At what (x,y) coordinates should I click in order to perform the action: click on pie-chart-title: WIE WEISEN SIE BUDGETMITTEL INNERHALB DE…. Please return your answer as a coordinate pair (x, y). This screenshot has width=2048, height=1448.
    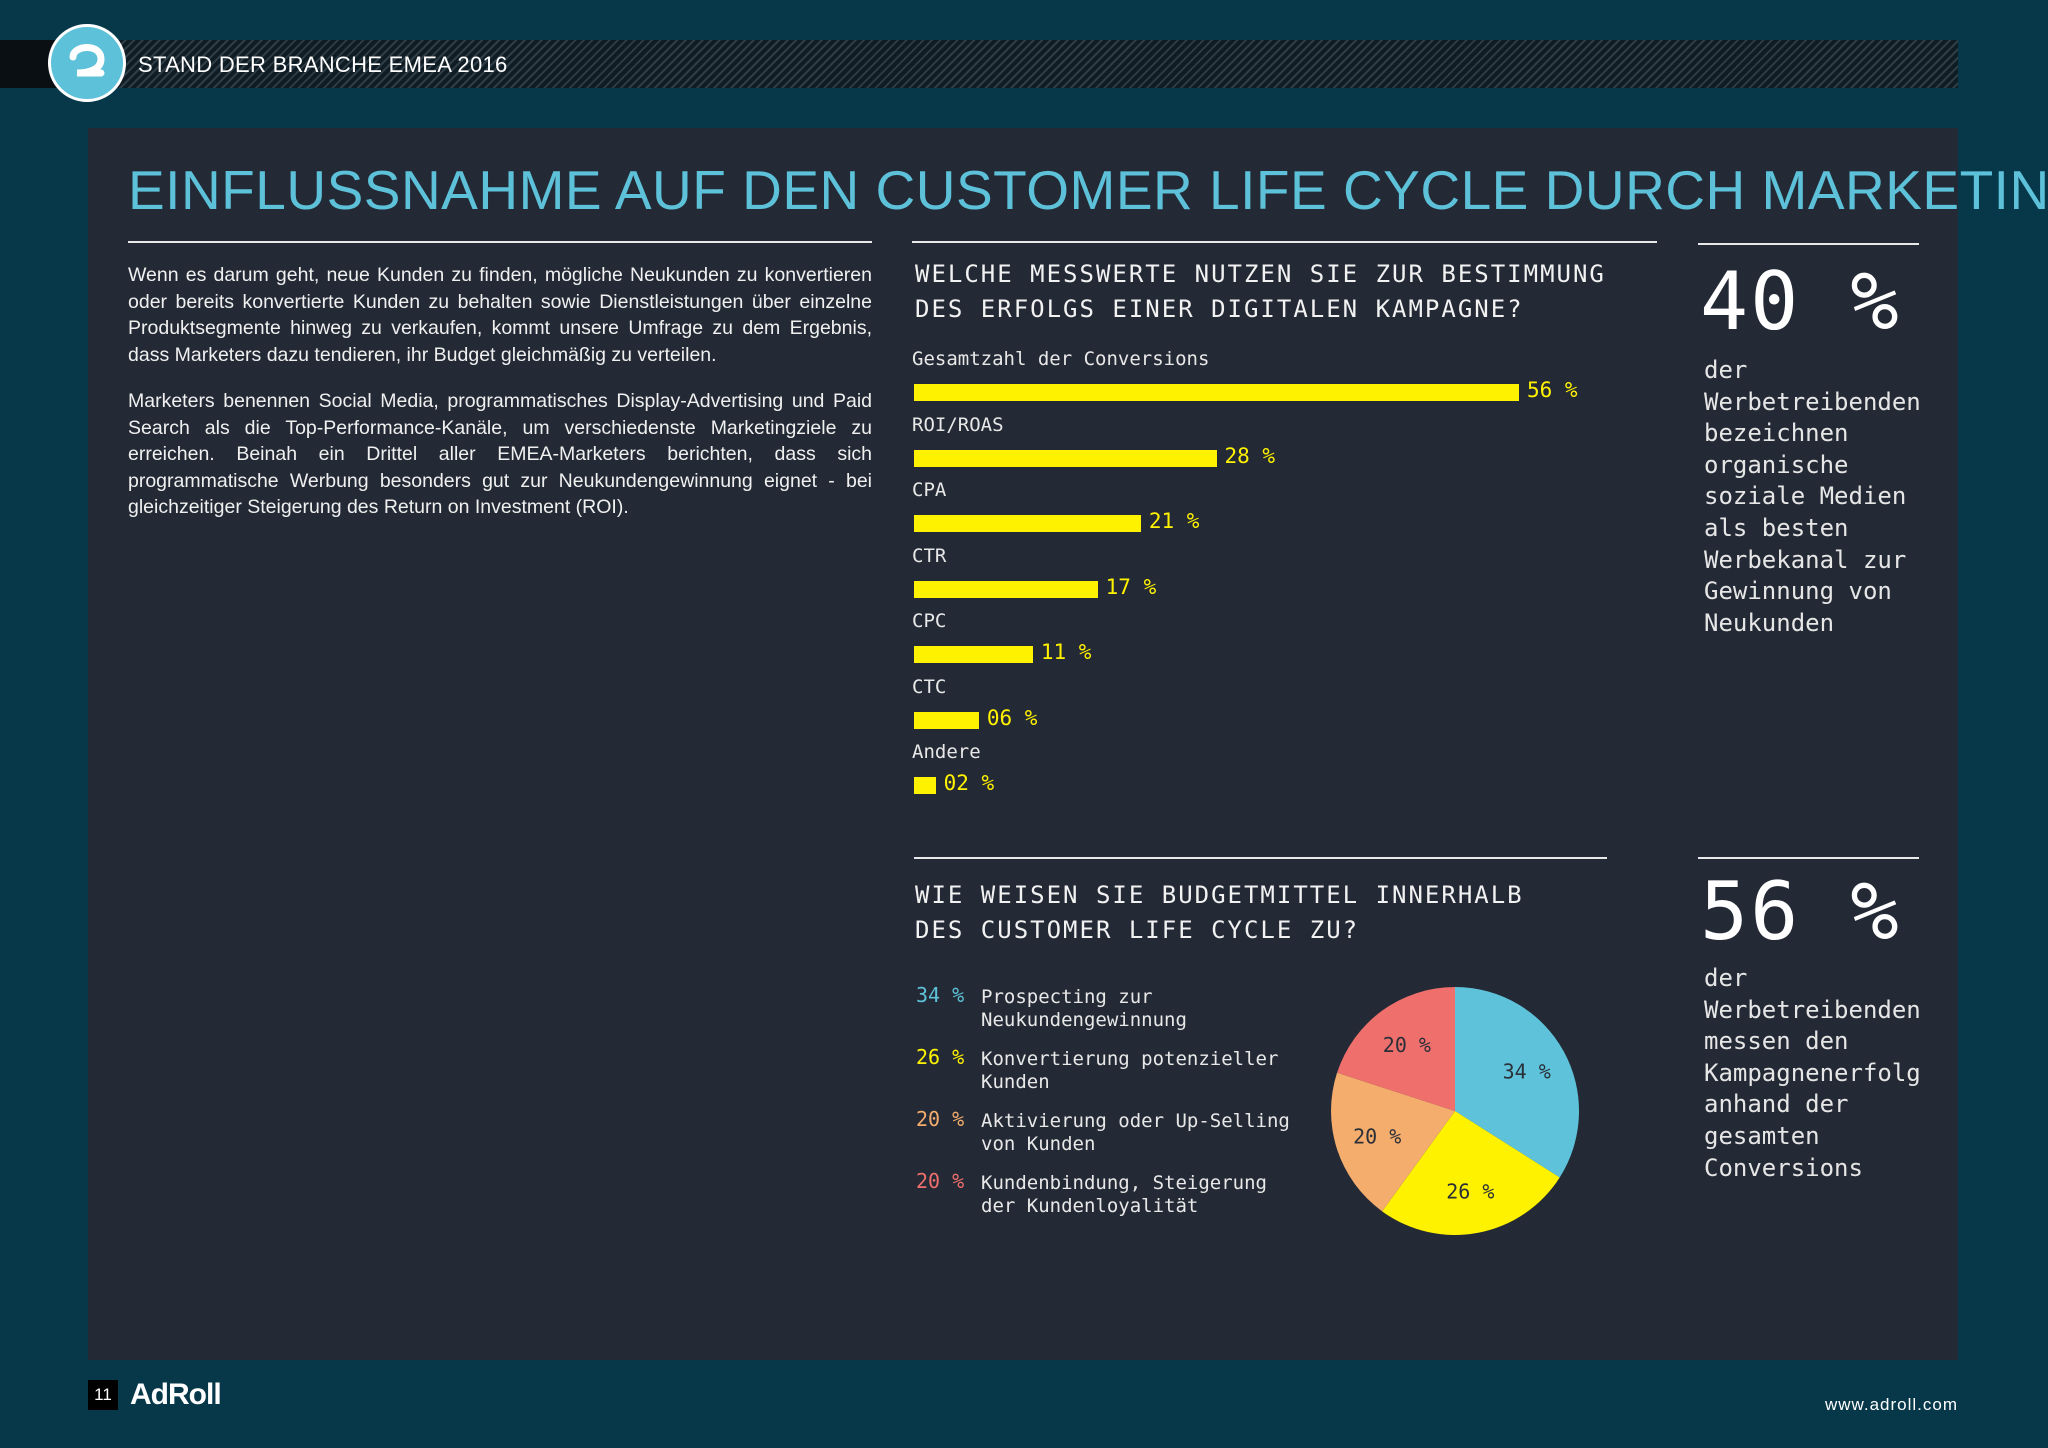
    Looking at the image, I should click on (1219, 912).